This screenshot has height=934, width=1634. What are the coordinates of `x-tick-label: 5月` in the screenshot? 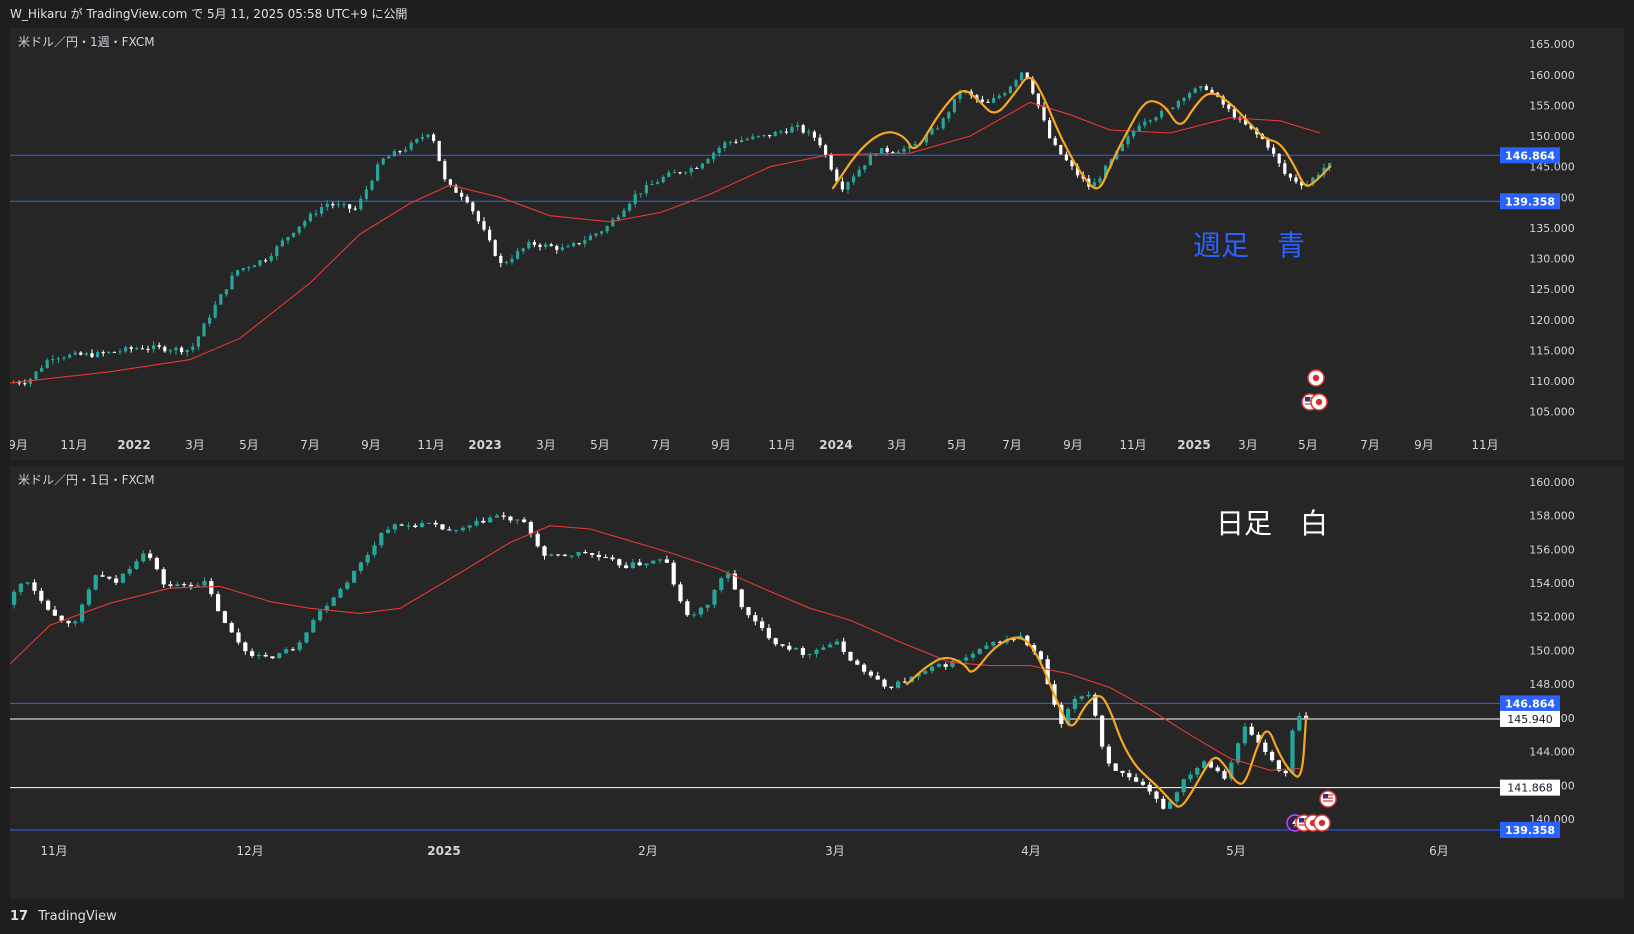 It's located at (957, 445).